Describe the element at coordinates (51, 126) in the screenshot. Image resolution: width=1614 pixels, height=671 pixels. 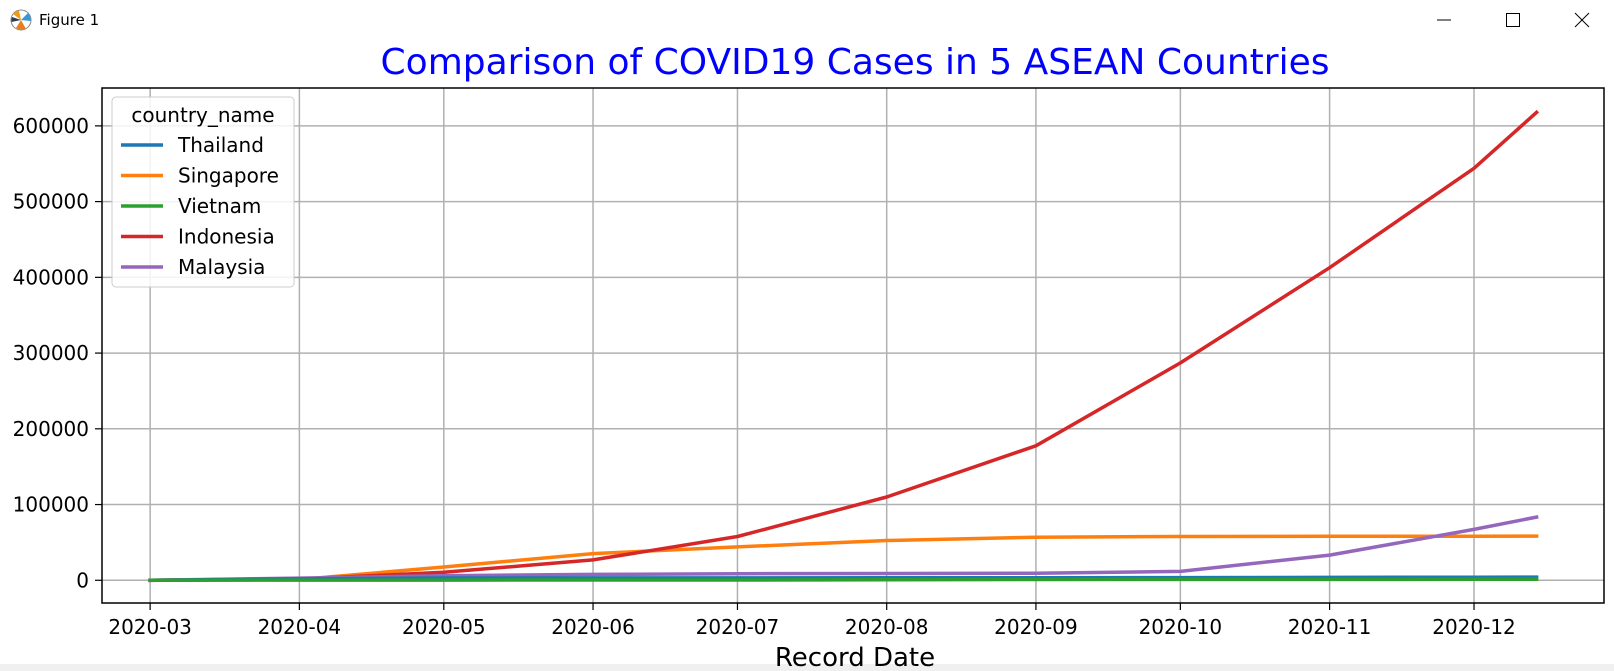
I see `y-tick-label: 600000` at that location.